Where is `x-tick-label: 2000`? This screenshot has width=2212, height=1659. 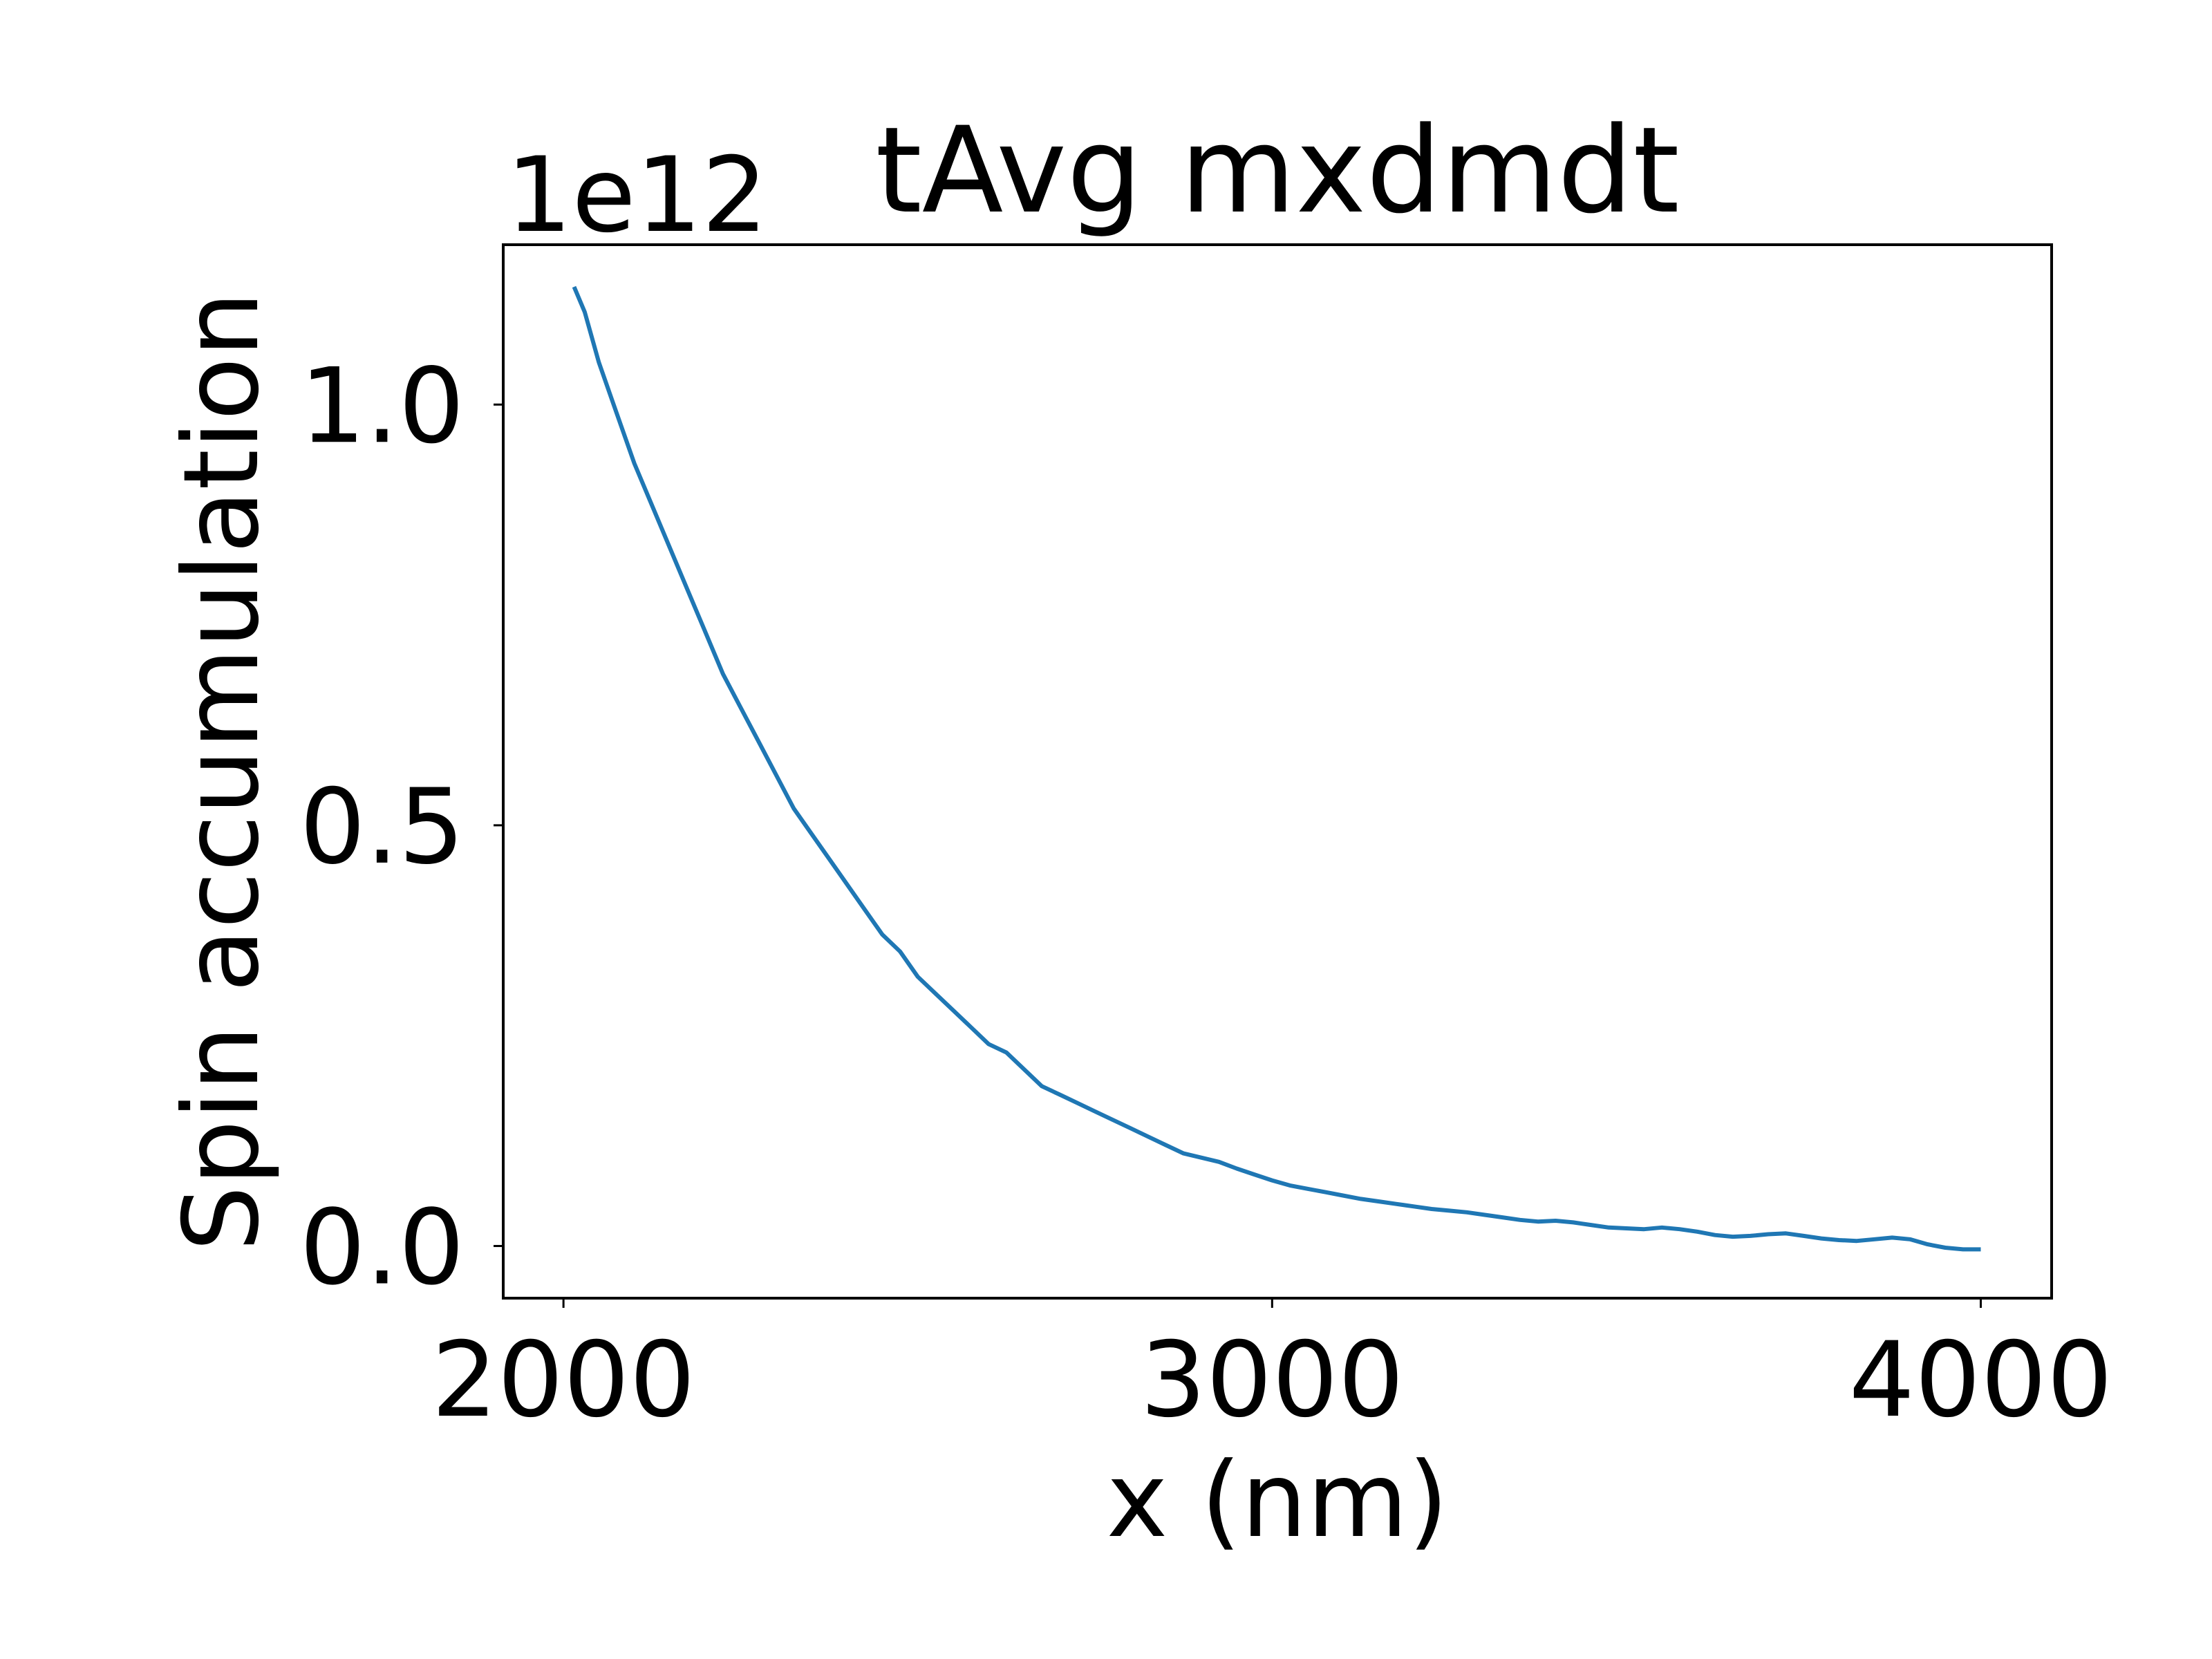 x-tick-label: 2000 is located at coordinates (563, 1380).